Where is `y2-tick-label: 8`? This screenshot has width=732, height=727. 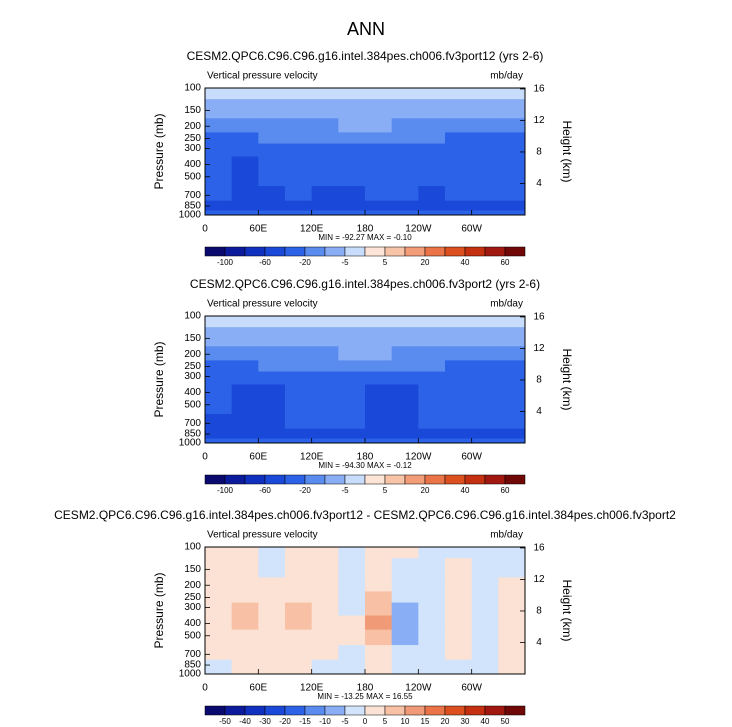
y2-tick-label: 8 is located at coordinates (539, 152).